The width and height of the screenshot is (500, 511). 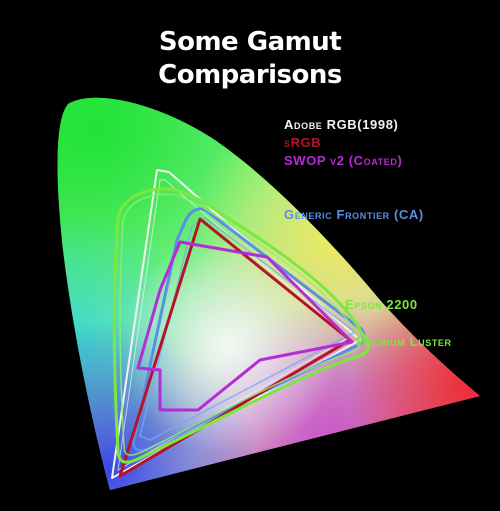 I want to click on legend-label-premium-luster: Premium Luster, so click(x=404, y=341).